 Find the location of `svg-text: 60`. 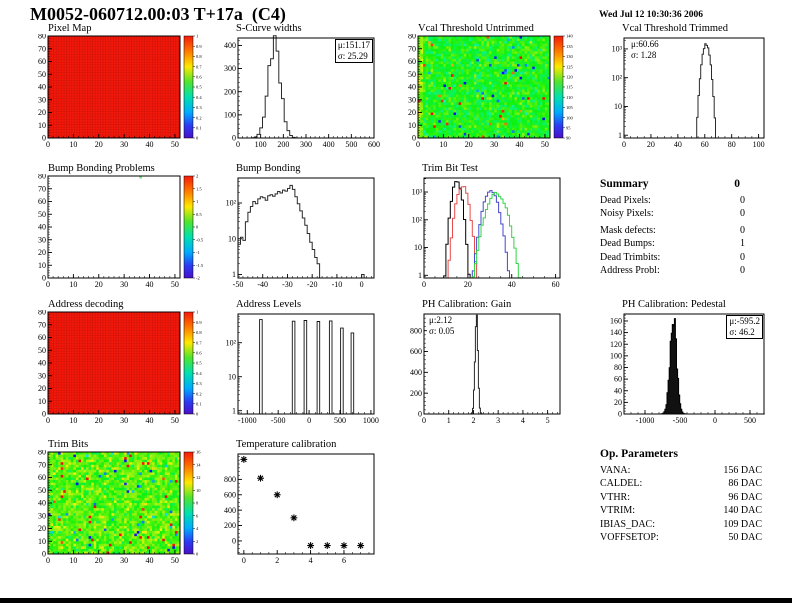

svg-text: 60 is located at coordinates (705, 144).